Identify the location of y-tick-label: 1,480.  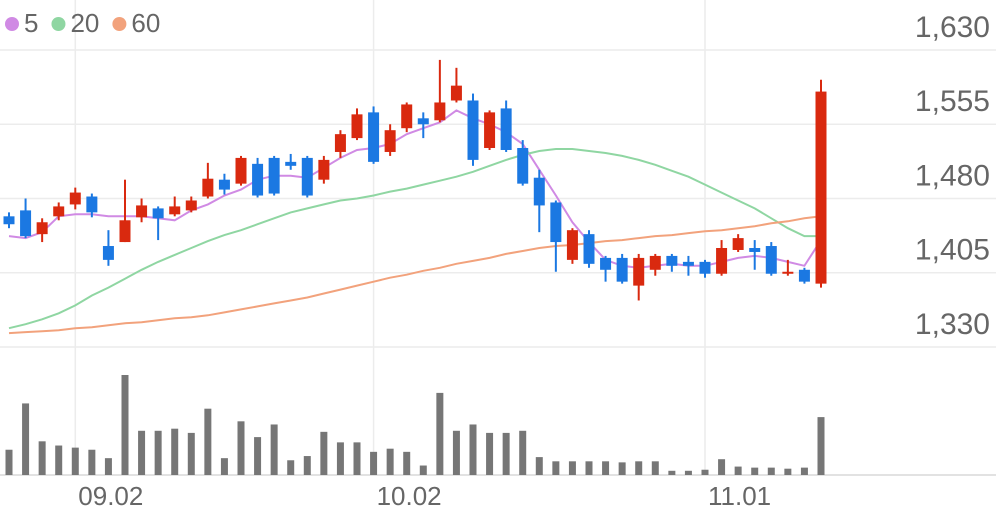
(952, 175).